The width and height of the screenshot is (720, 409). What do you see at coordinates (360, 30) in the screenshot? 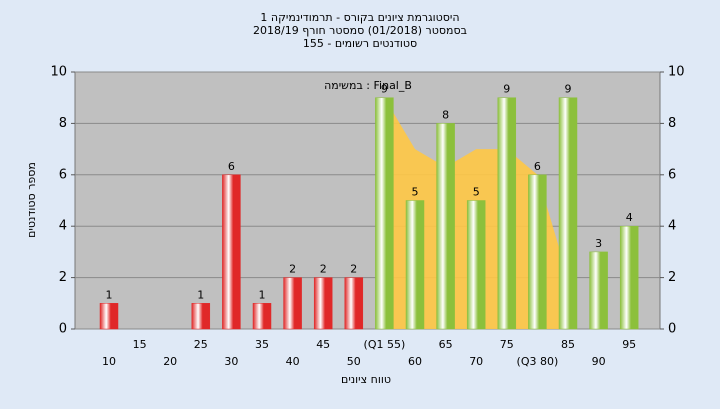
I see `chart-subtitle: בסמסטר (01/2018) סמסטר חורף 2018/19` at bounding box center [360, 30].